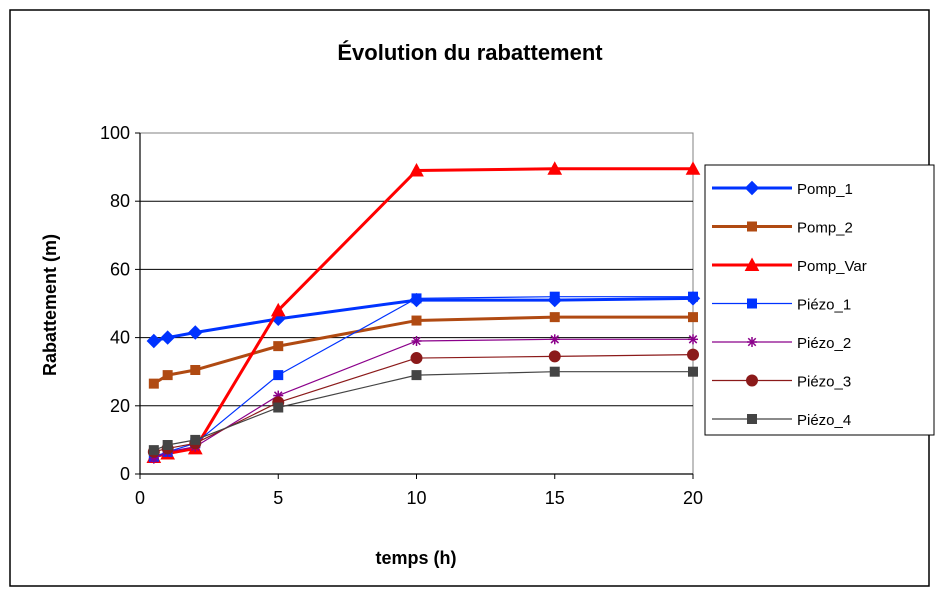 The image size is (939, 601). What do you see at coordinates (120, 269) in the screenshot?
I see `y-tick-label: 60` at bounding box center [120, 269].